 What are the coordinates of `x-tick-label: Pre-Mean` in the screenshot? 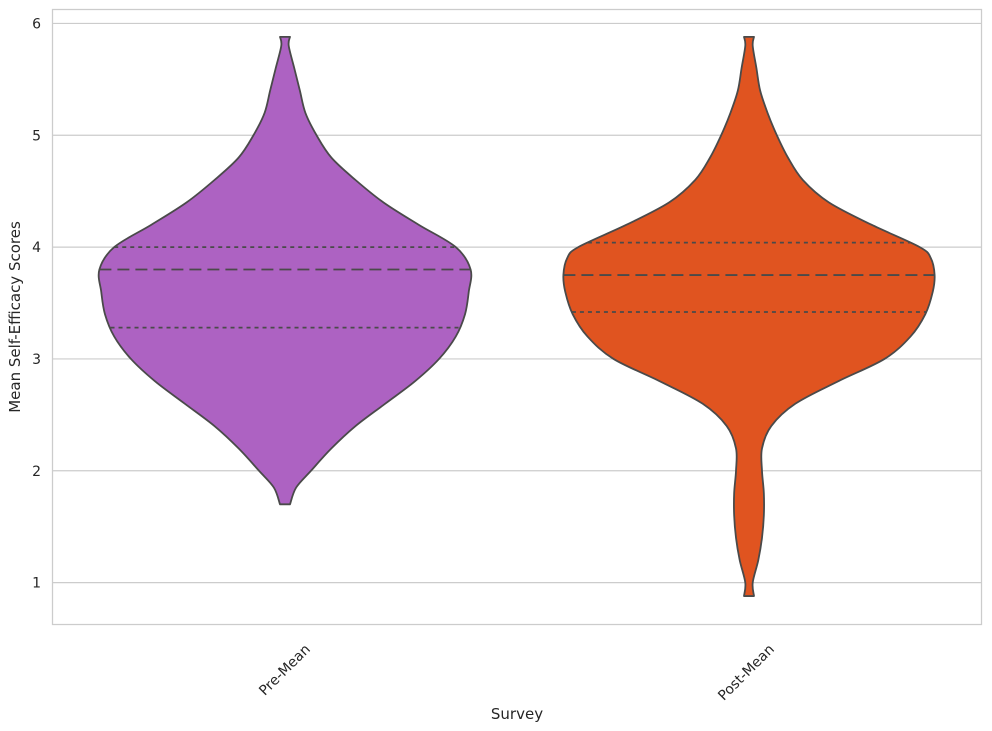 It's located at (285, 671).